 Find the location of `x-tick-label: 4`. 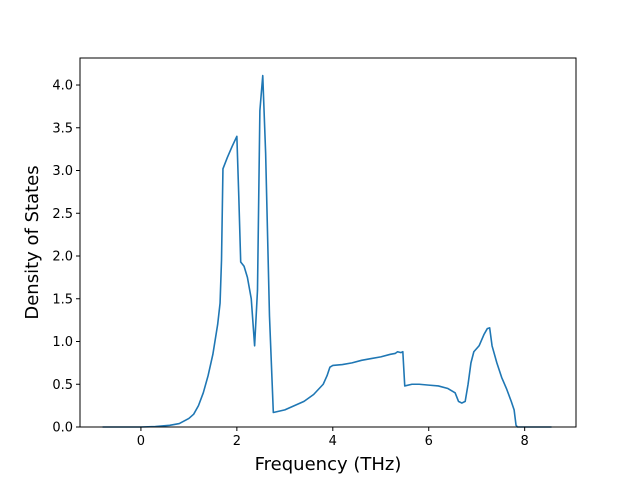

x-tick-label: 4 is located at coordinates (333, 441).